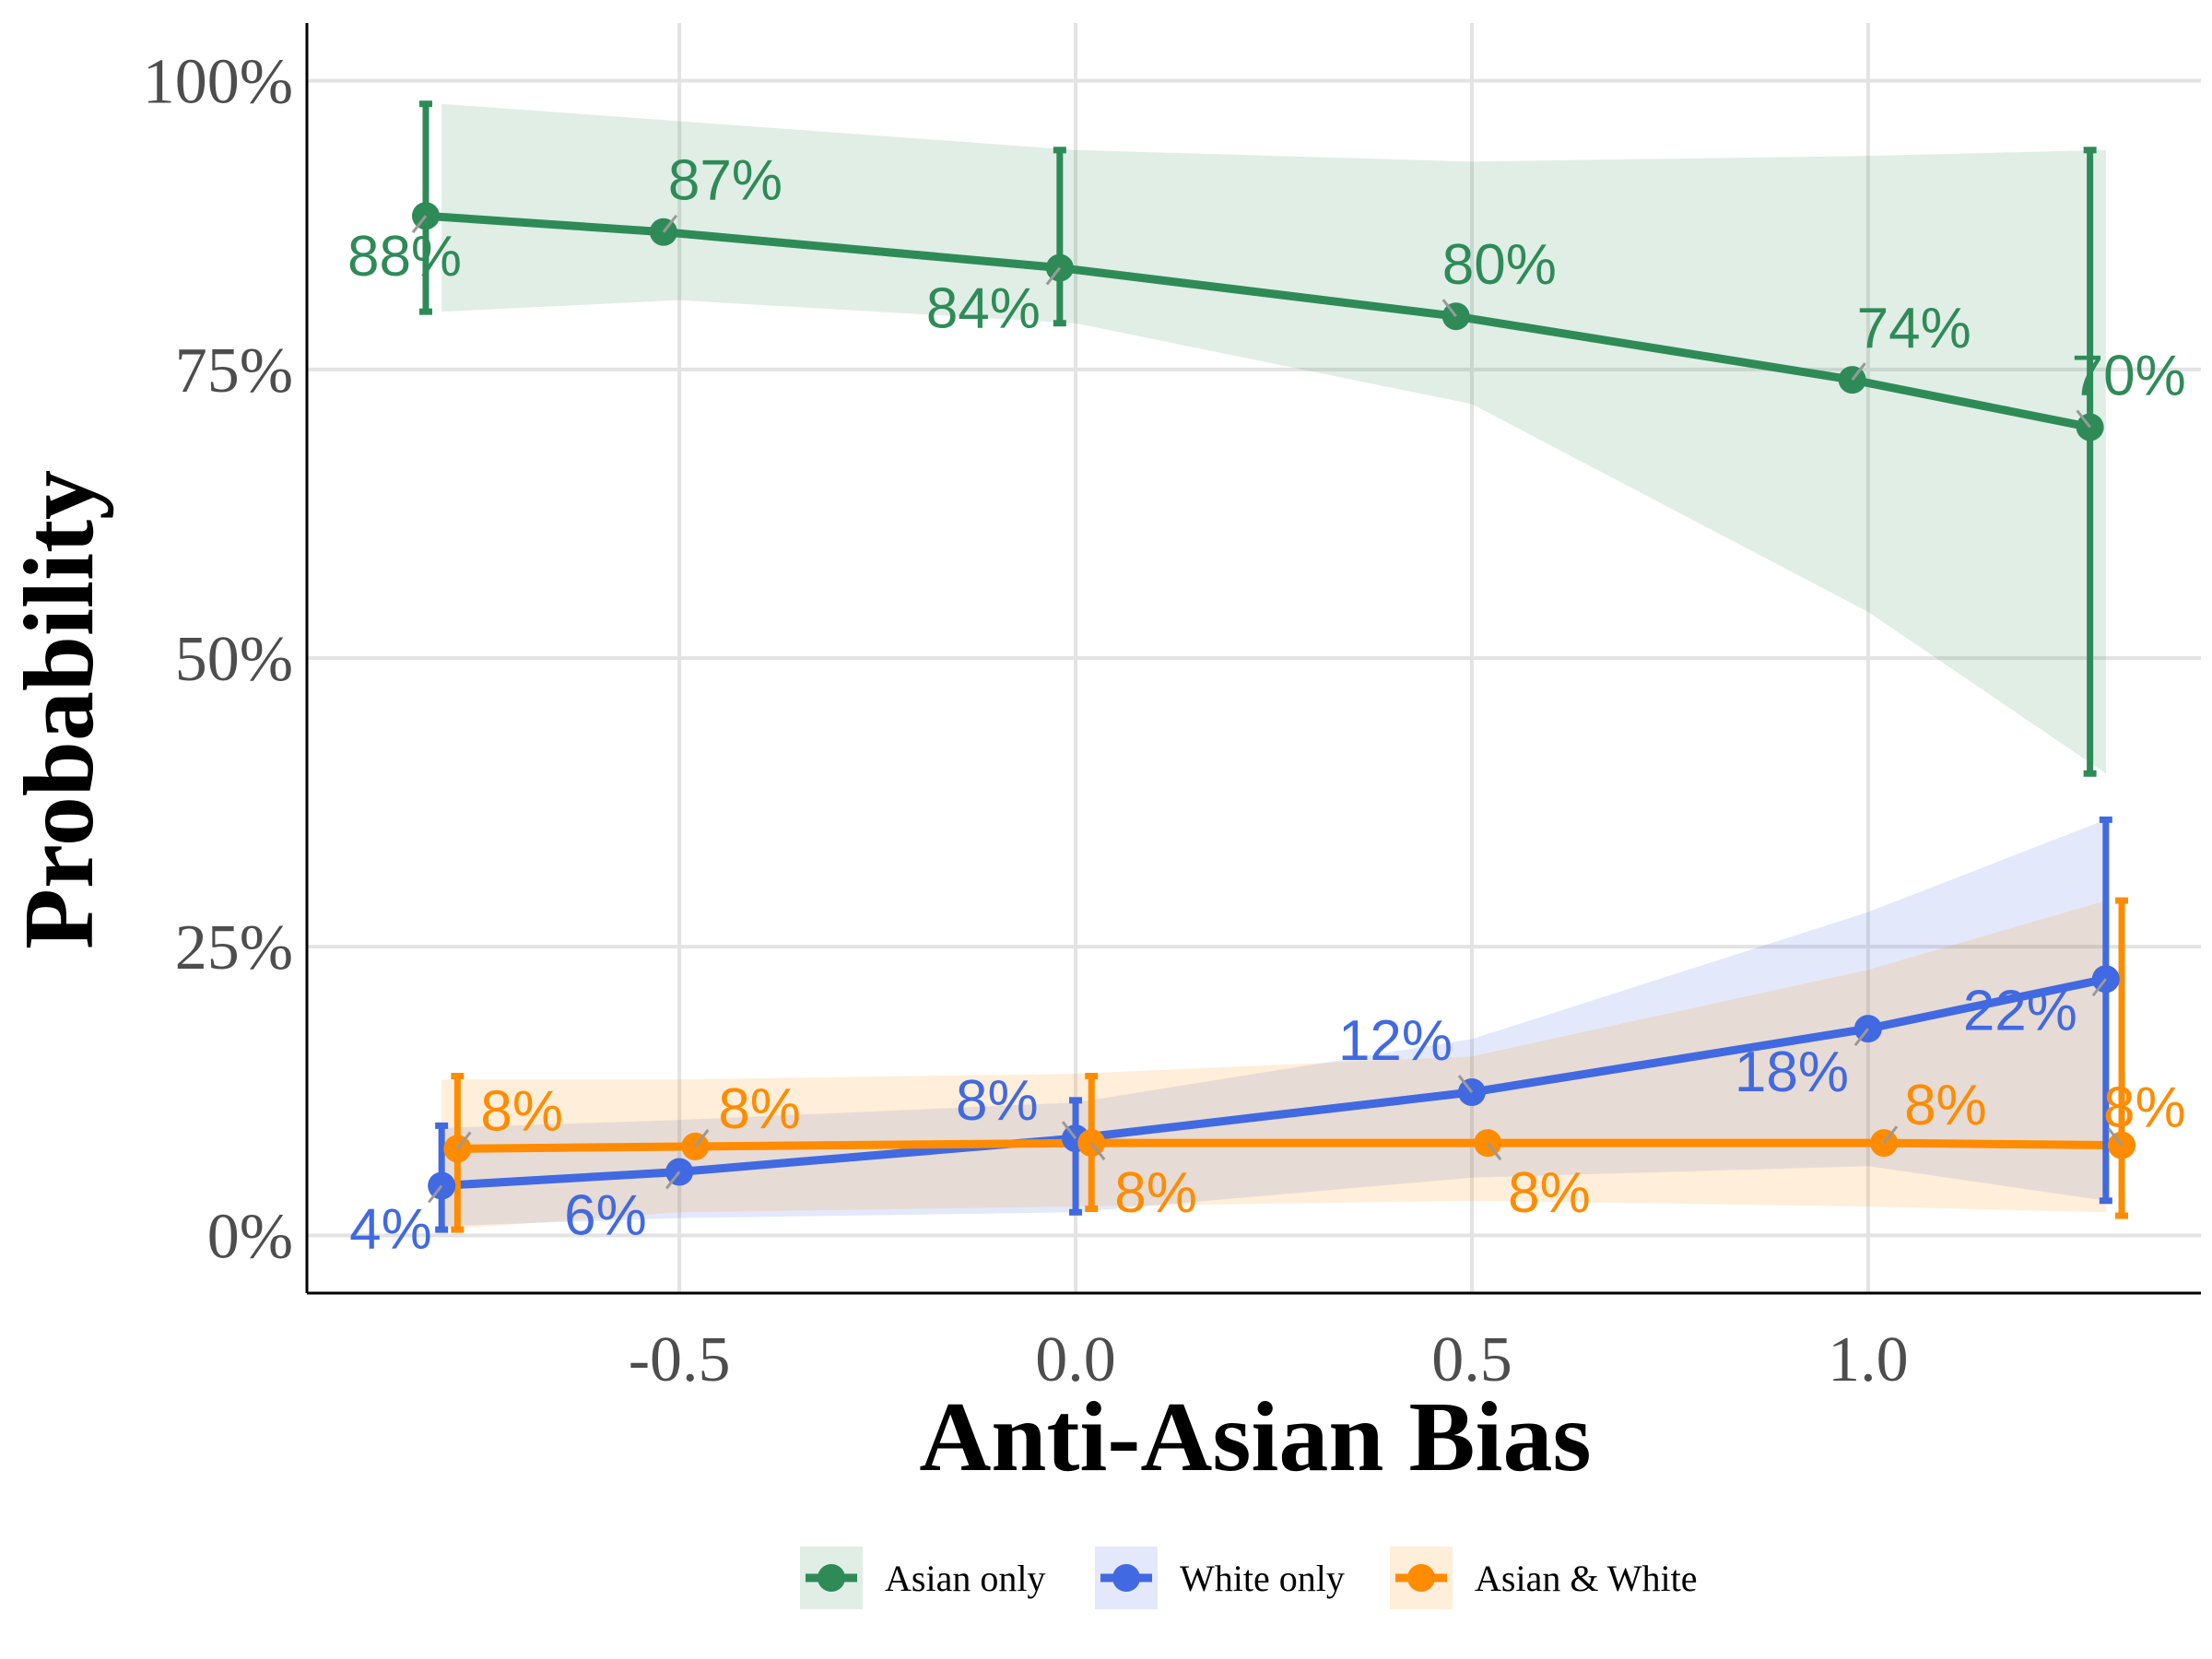  Describe the element at coordinates (1274, 1082) in the screenshot. I see `white-only-line` at that location.